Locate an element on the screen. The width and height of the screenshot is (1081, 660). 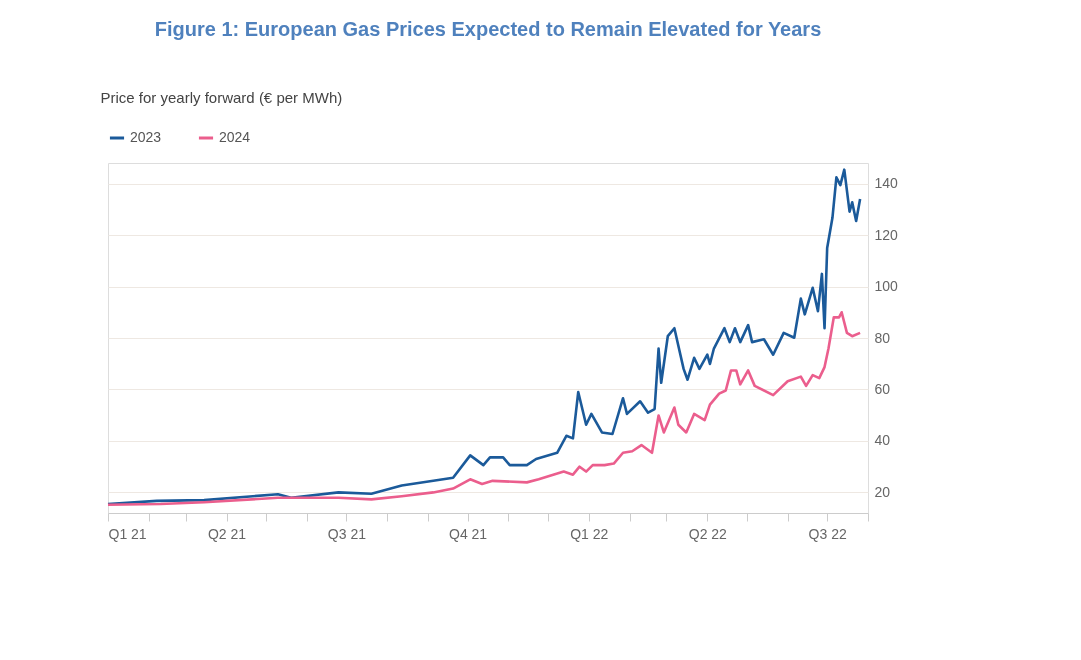
x-tick-label: Q1 21 is located at coordinates (127, 533).